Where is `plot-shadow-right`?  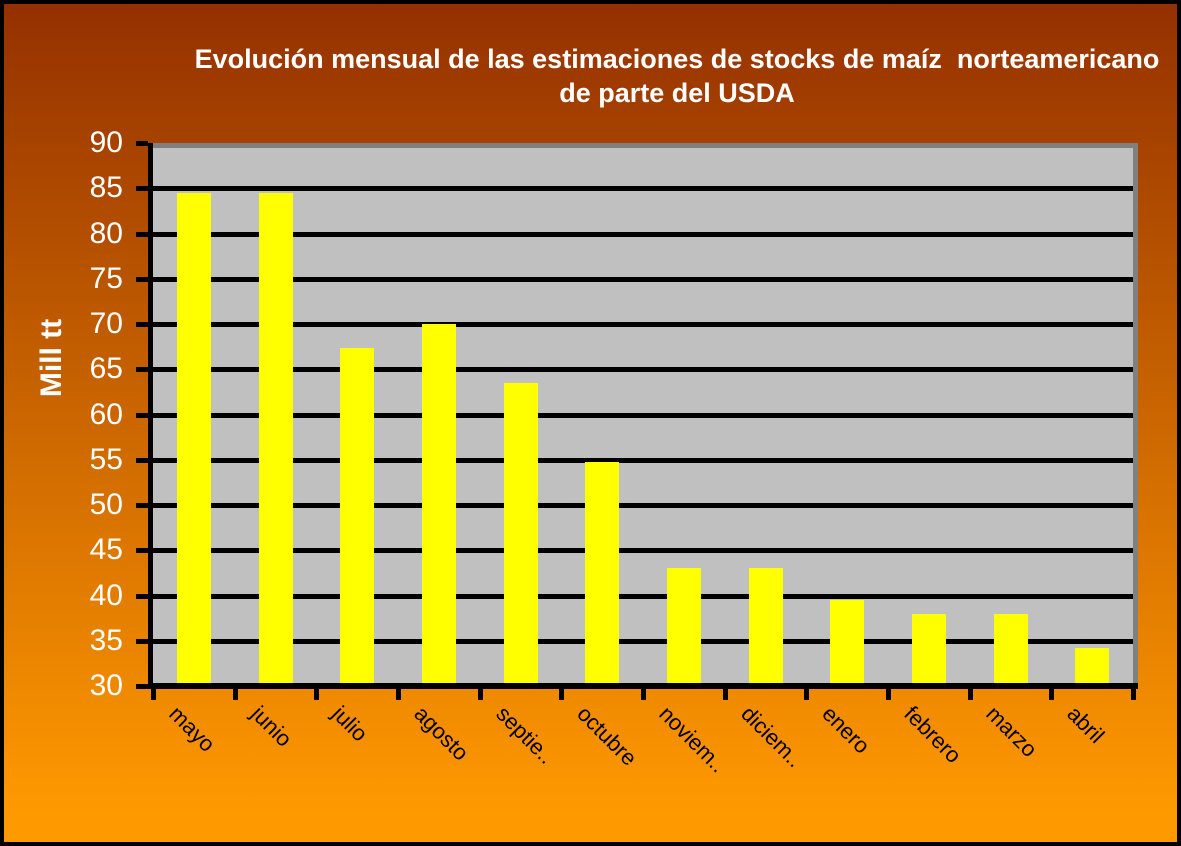 plot-shadow-right is located at coordinates (1135, 414).